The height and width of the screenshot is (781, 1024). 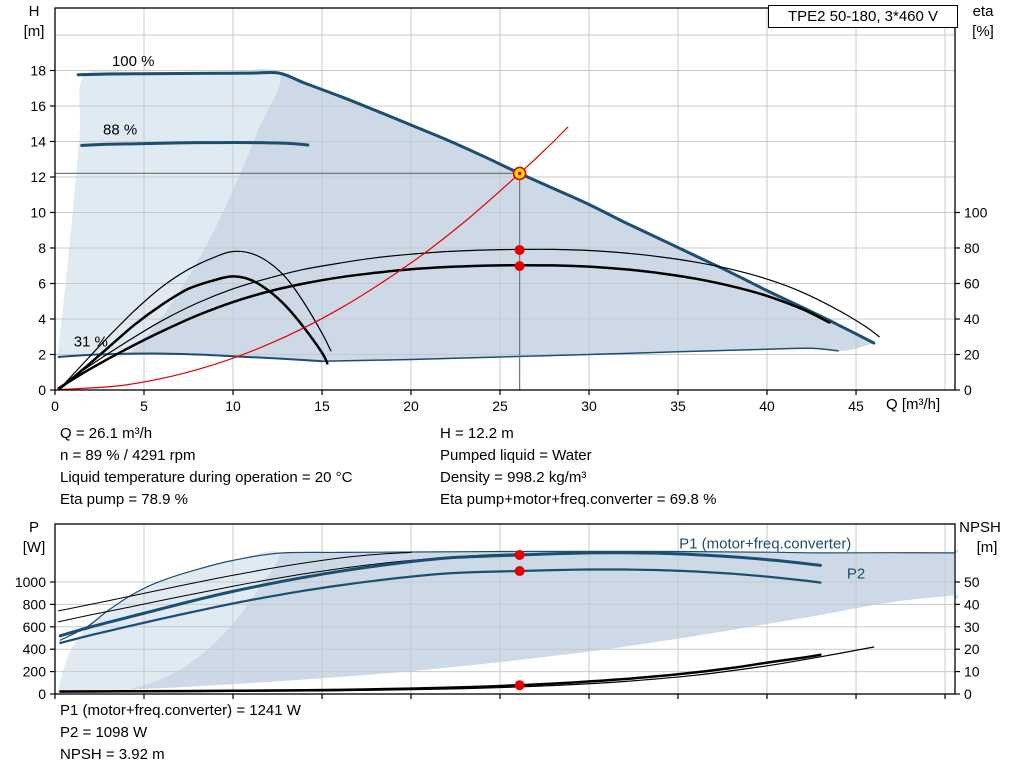 I want to click on tick-label: 60, so click(x=972, y=283).